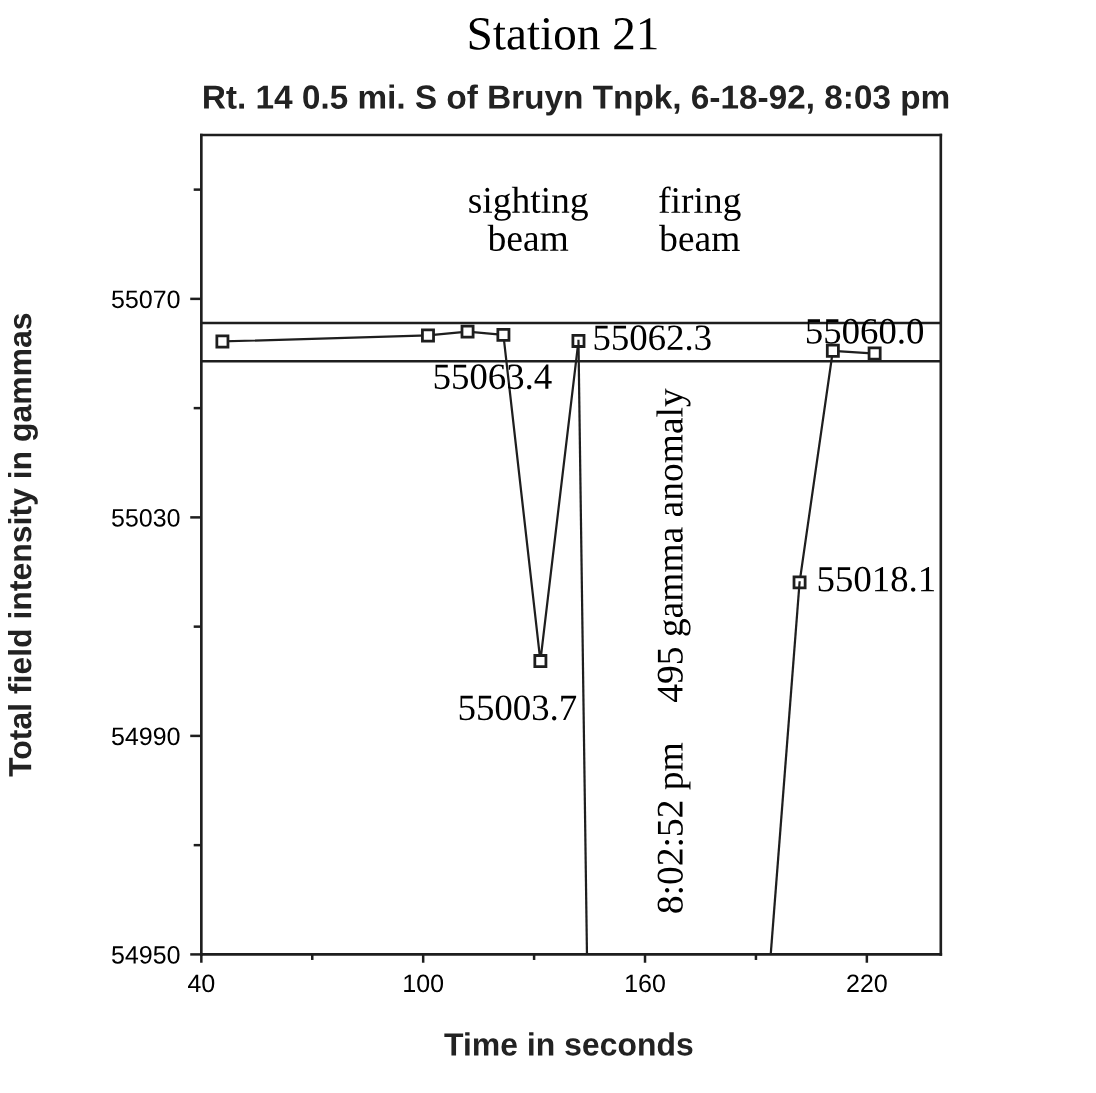  Describe the element at coordinates (700, 219) in the screenshot. I see `annotation: firing beam` at that location.